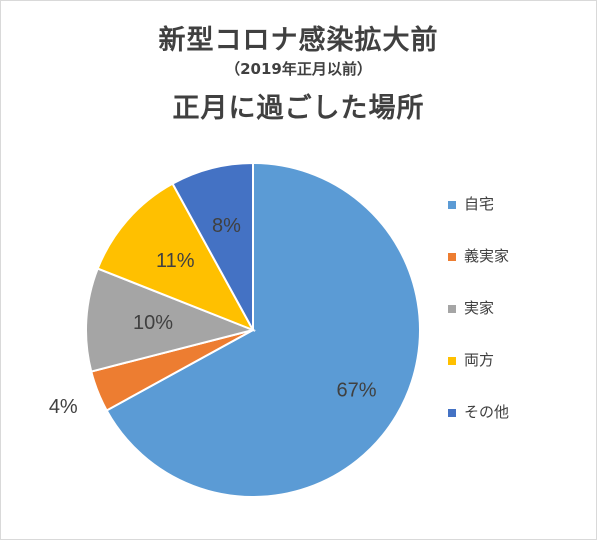 This screenshot has height=540, width=597. Describe the element at coordinates (63, 407) in the screenshot. I see `data-label-2: 4%` at that location.